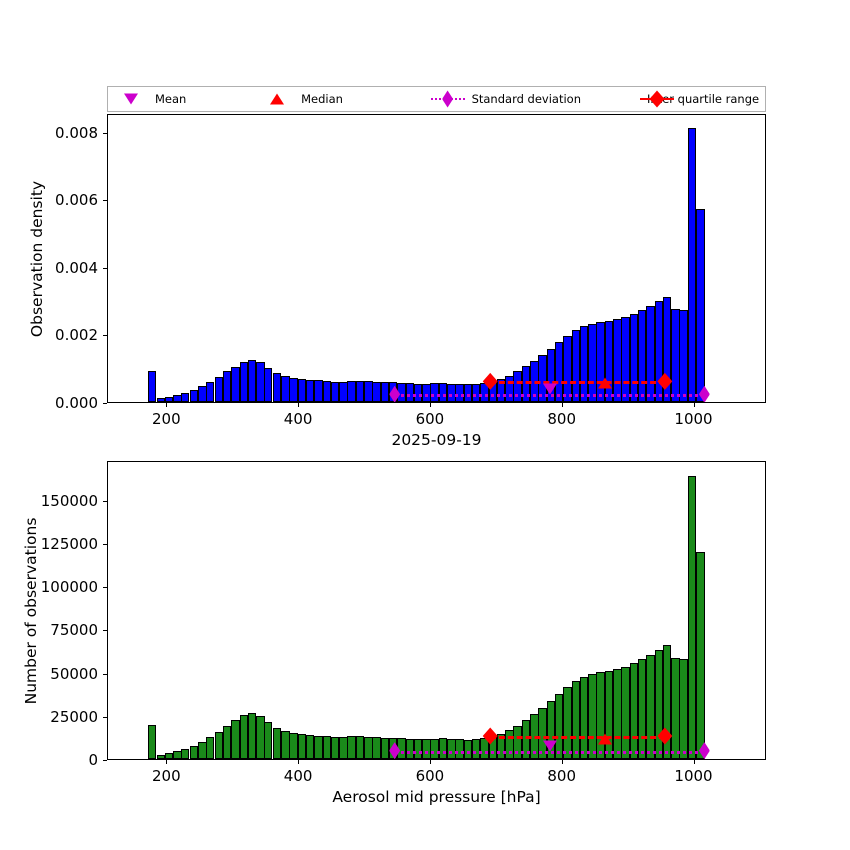 The height and width of the screenshot is (850, 850). I want to click on x-tick-label: 600, so click(430, 419).